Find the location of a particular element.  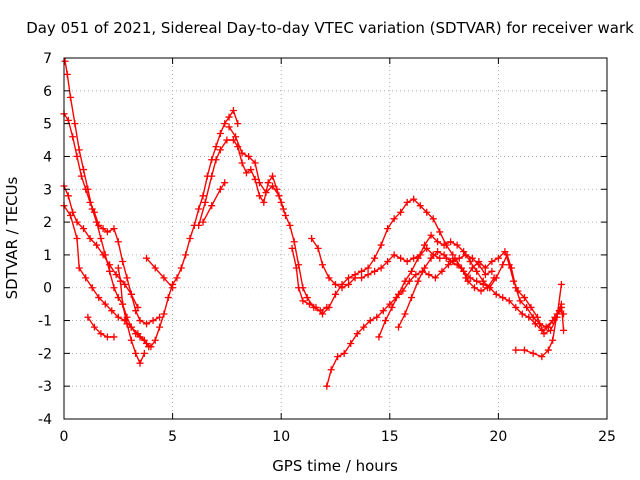

x-axis-label: GPS time / hours is located at coordinates (335, 466).